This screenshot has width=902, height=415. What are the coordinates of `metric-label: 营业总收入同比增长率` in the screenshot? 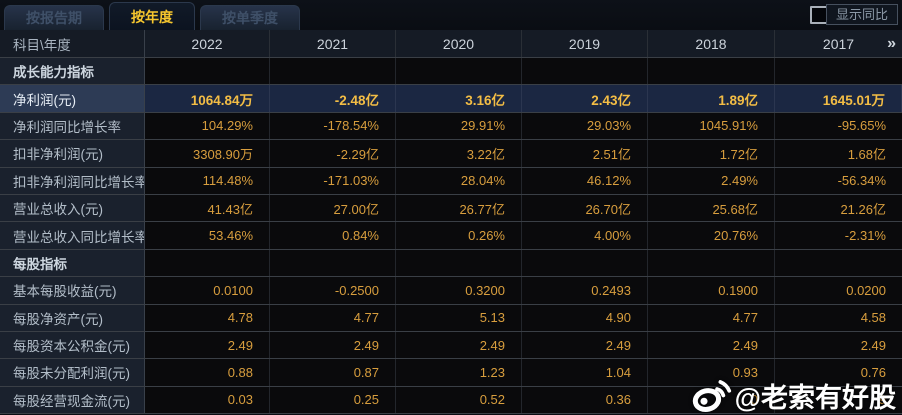 It's located at (72, 235).